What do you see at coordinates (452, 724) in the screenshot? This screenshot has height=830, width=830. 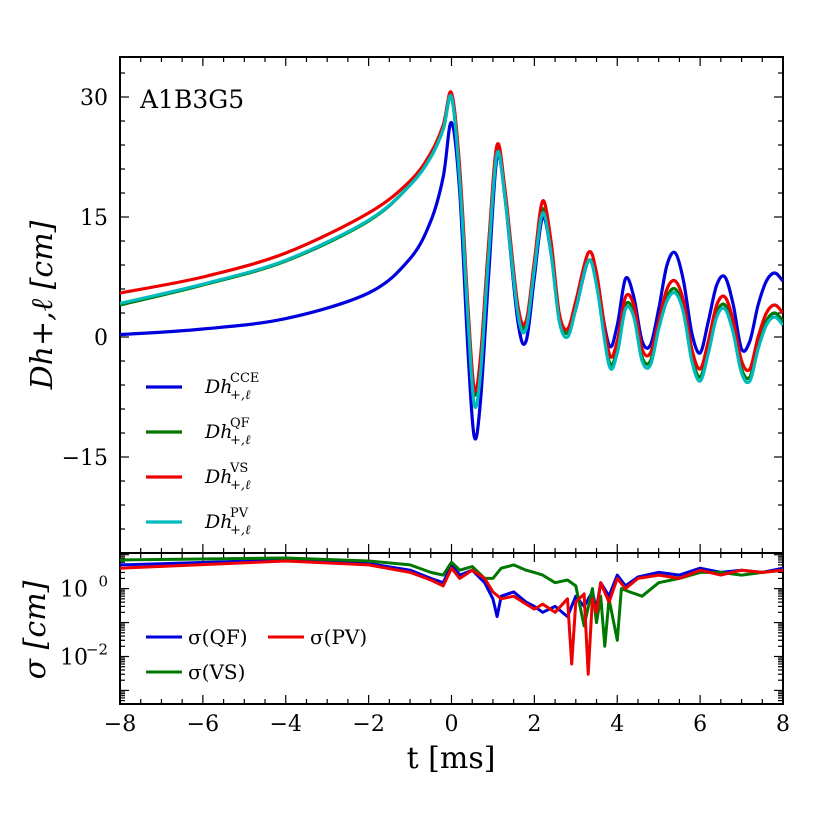 I see `xtick-label: 0` at bounding box center [452, 724].